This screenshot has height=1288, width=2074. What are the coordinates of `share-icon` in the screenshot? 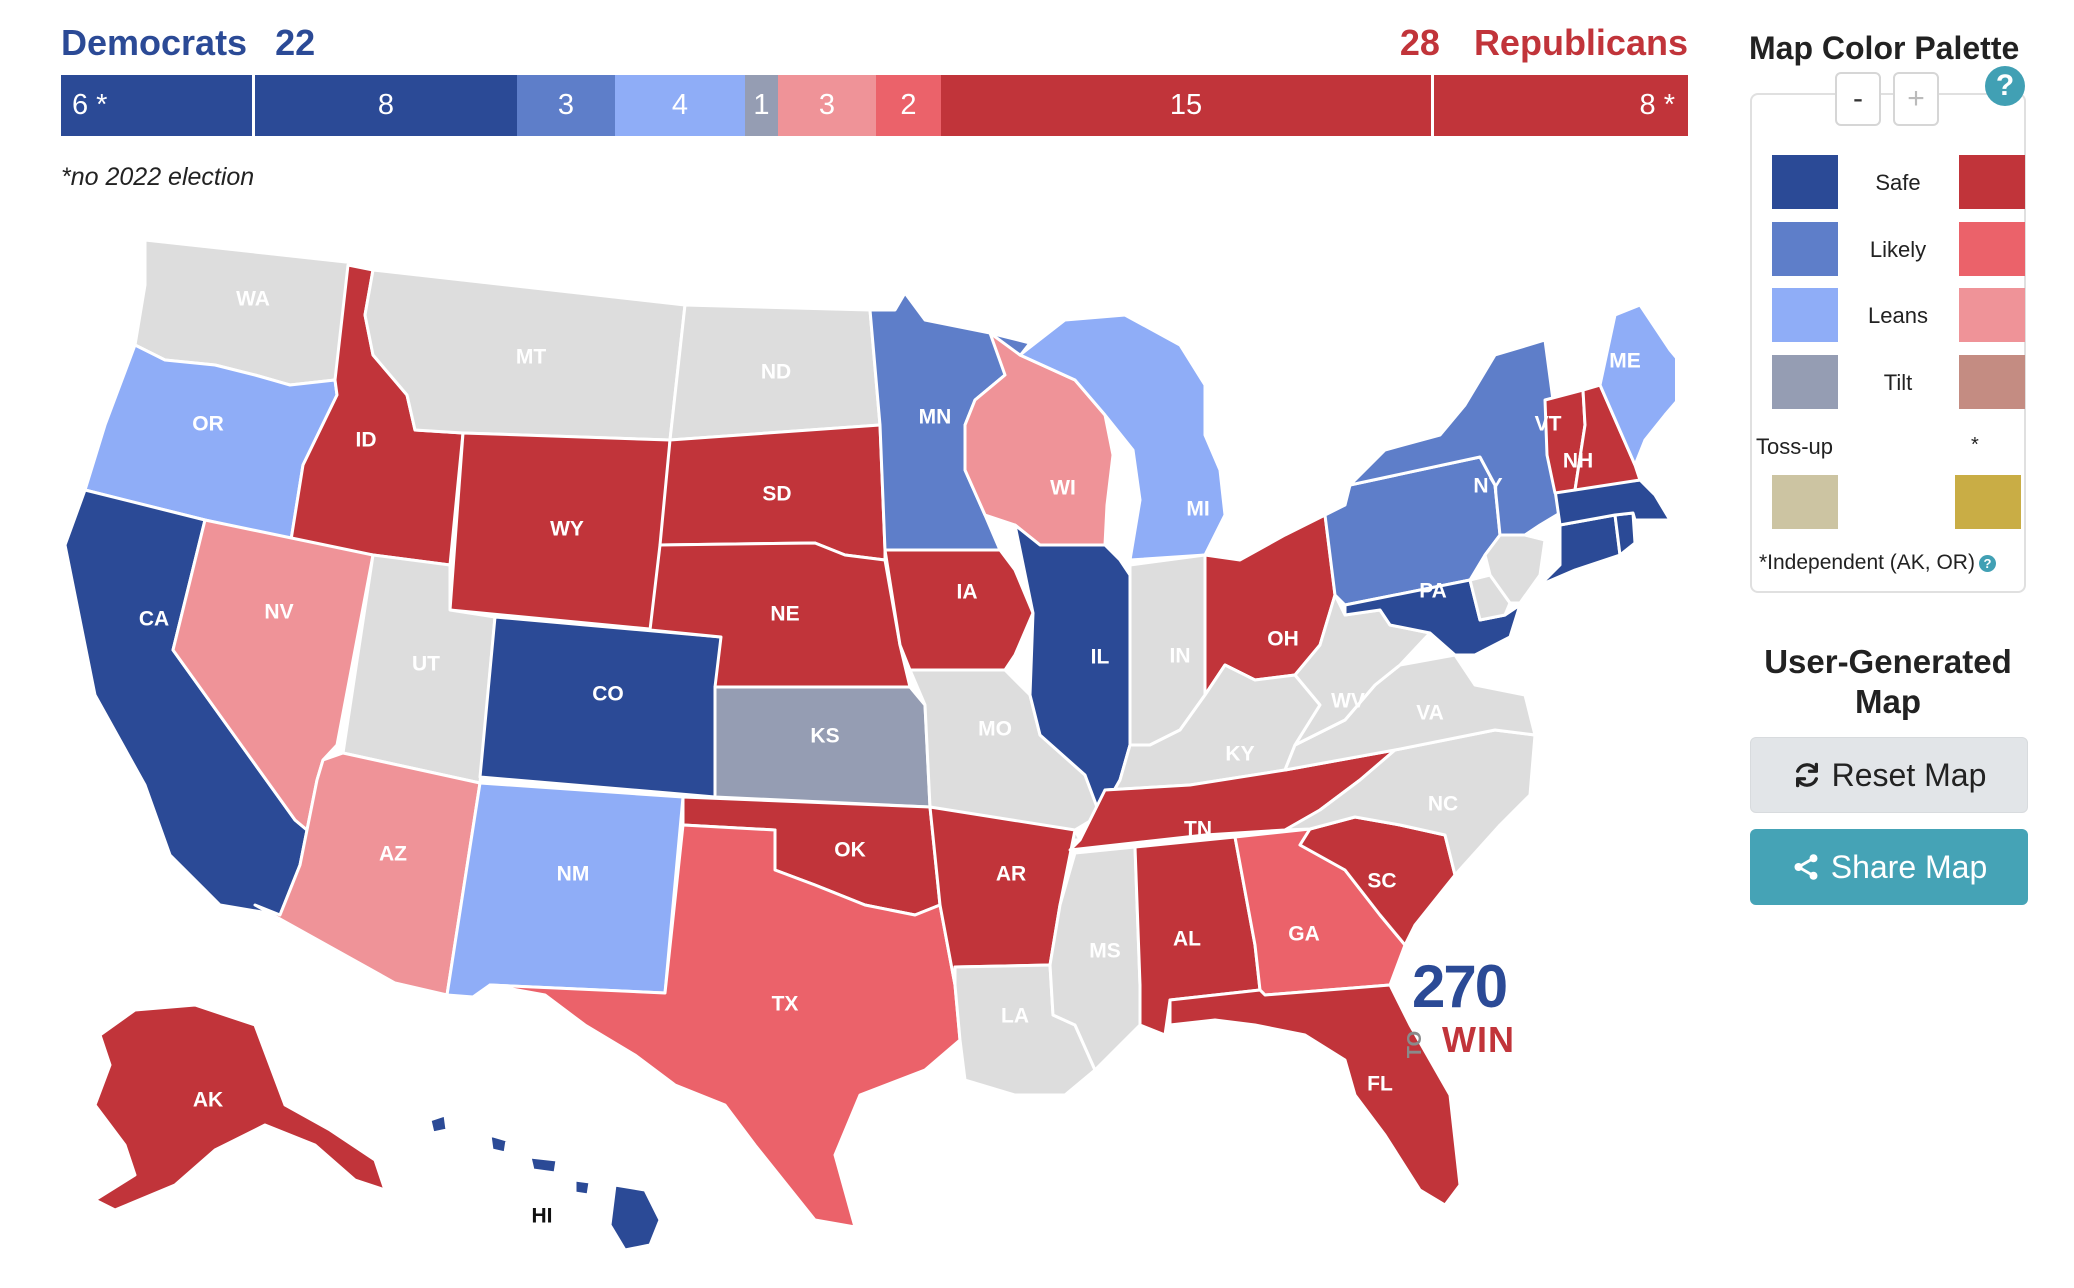 It's located at (1806, 867).